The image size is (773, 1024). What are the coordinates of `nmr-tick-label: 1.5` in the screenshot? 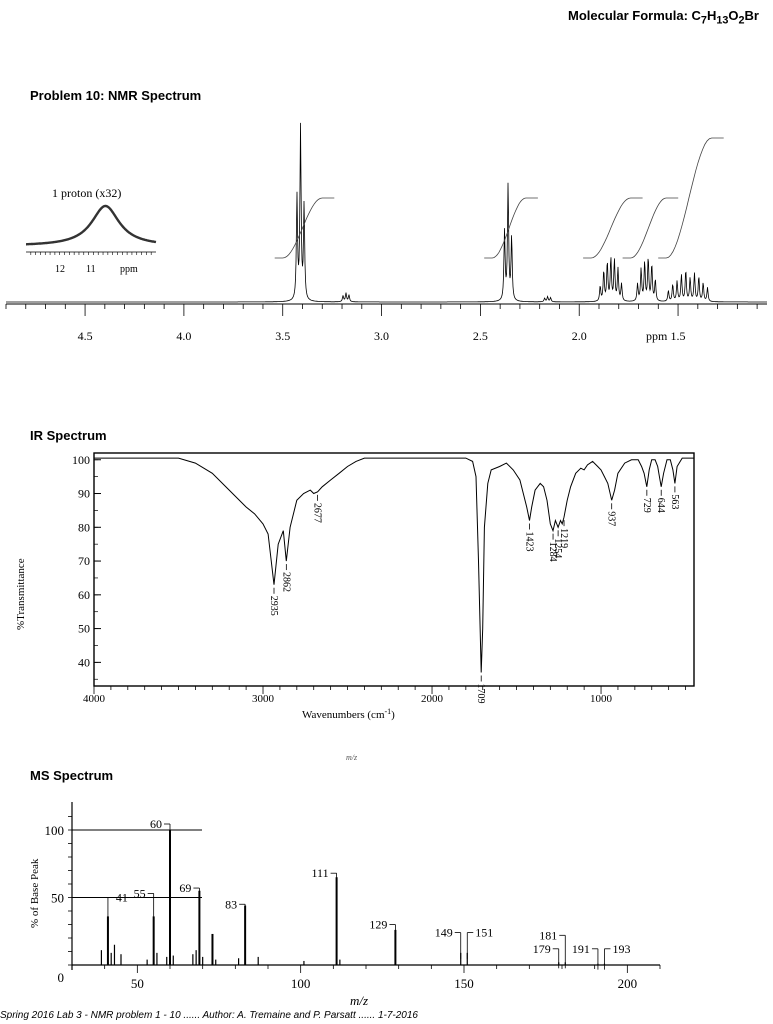 It's located at (678, 336).